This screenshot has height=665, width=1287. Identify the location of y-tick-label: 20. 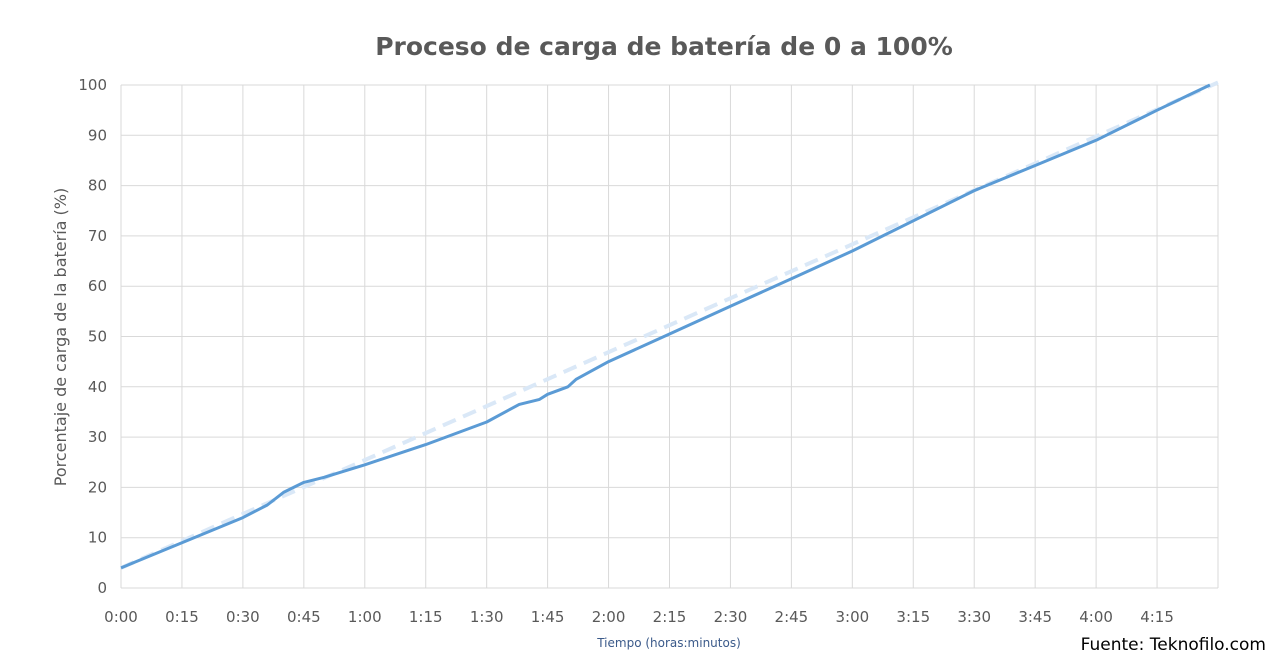
(97, 487).